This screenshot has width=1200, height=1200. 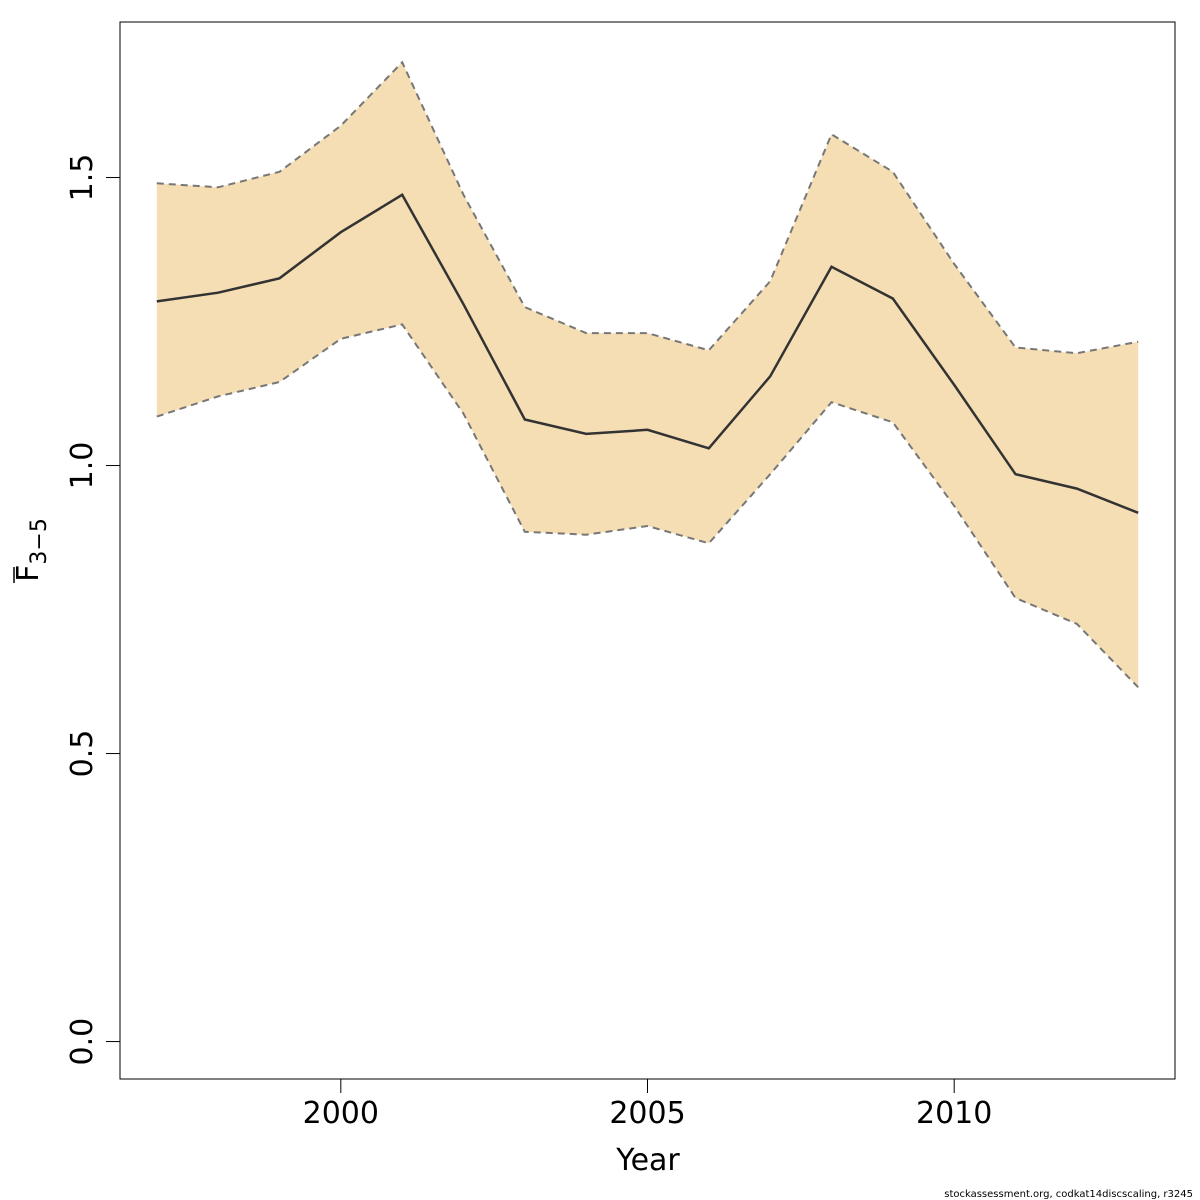 What do you see at coordinates (647, 1160) in the screenshot?
I see `x-axis-title: Year` at bounding box center [647, 1160].